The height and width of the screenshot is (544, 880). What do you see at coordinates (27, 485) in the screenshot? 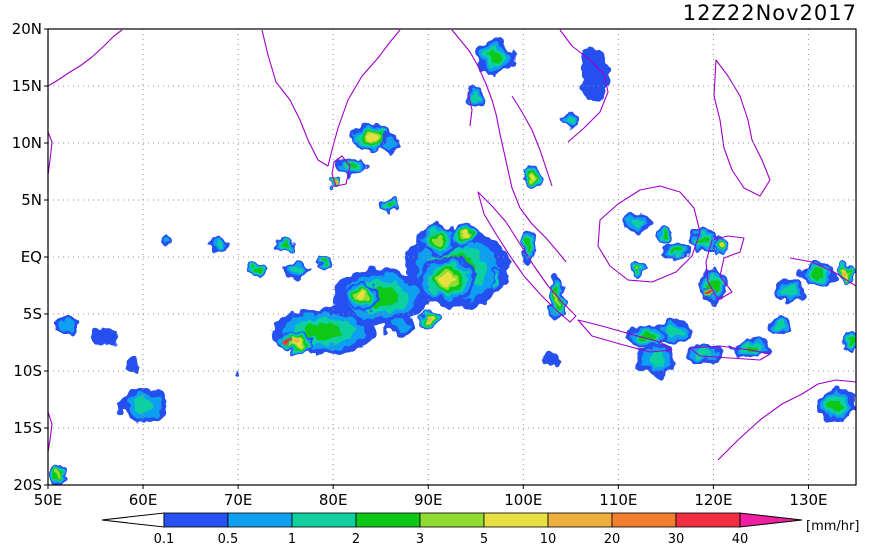
I see `lat-tick-label: 20S` at bounding box center [27, 485].